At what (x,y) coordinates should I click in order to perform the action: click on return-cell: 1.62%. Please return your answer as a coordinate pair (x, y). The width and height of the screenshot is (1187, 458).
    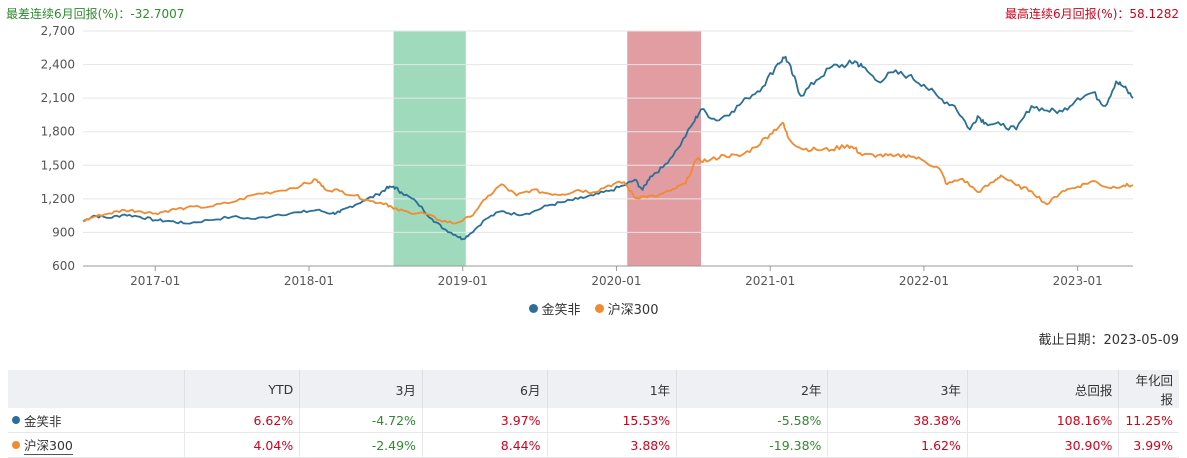
    Looking at the image, I should click on (897, 445).